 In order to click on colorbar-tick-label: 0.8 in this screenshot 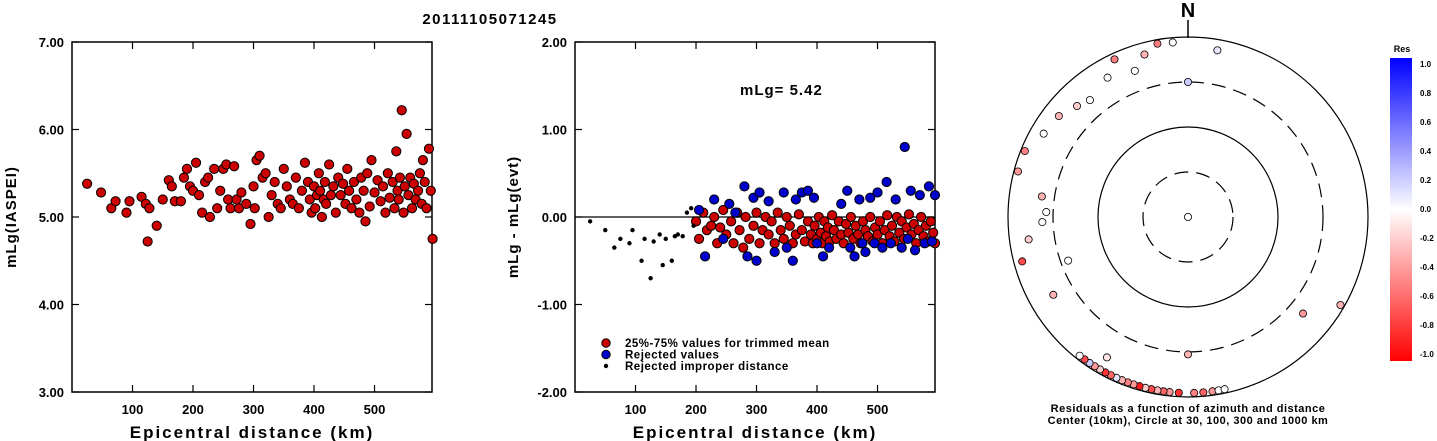, I will do `click(1426, 93)`.